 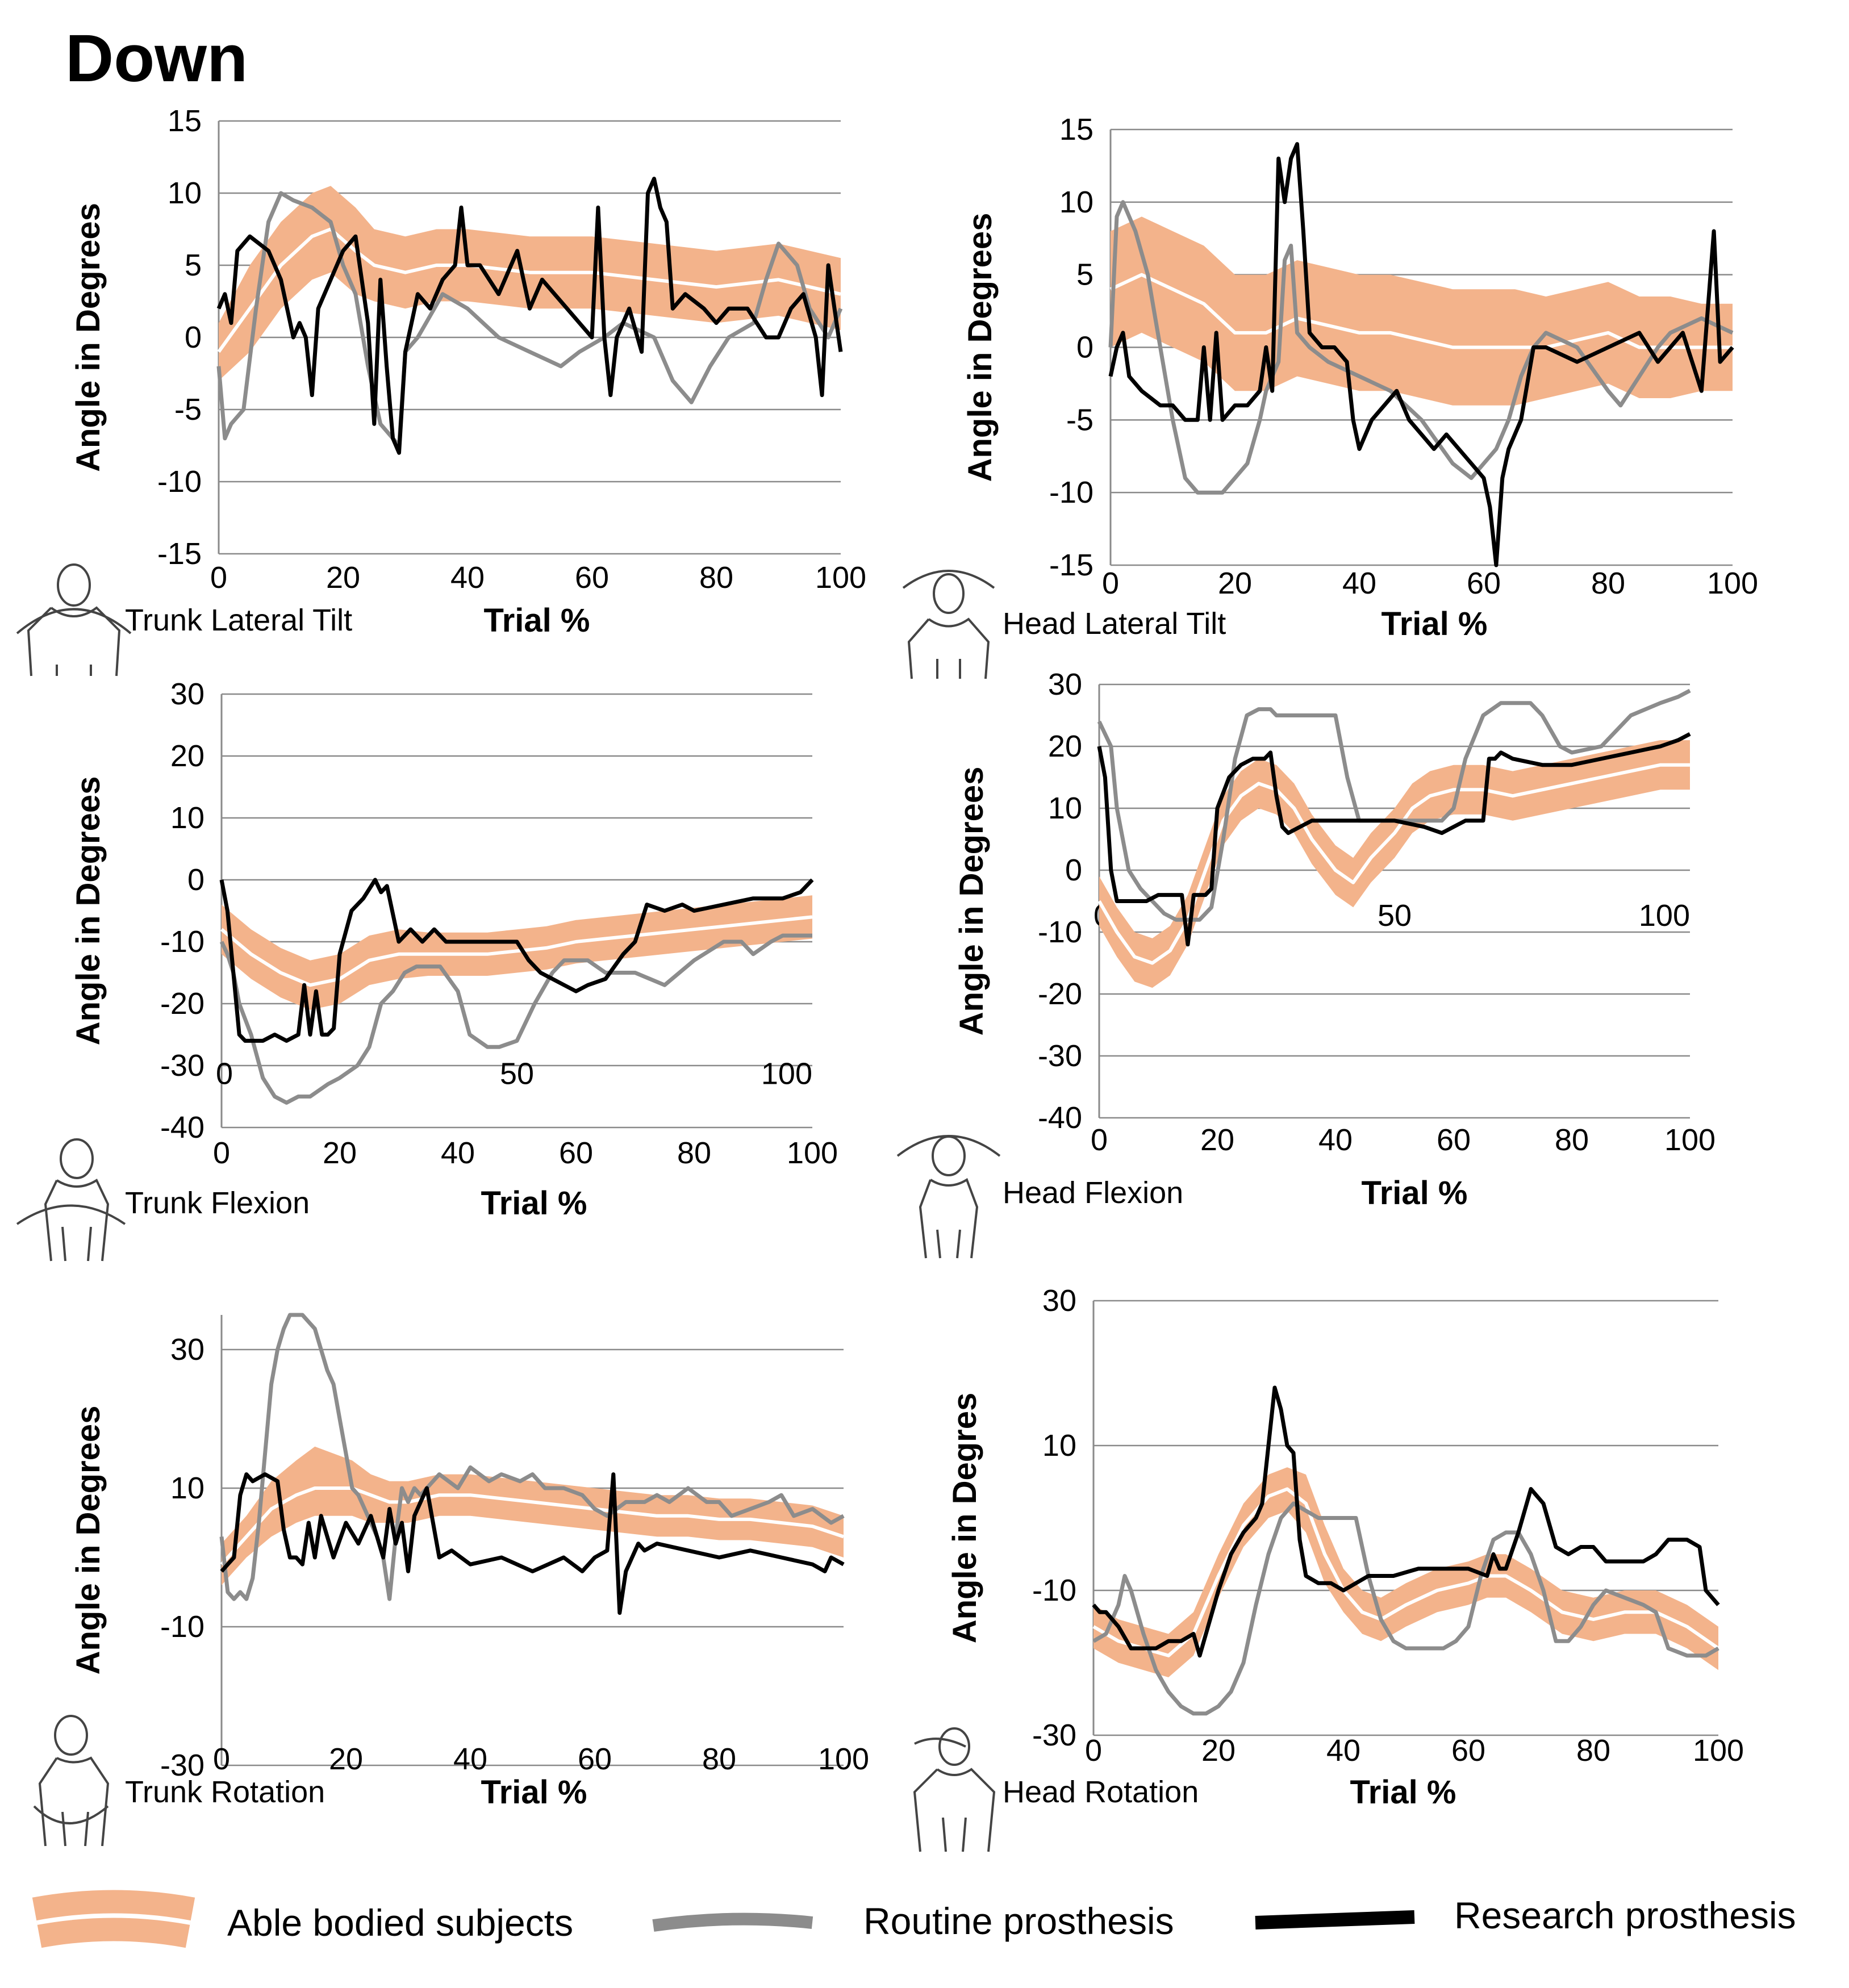 What do you see at coordinates (238, 620) in the screenshot?
I see `panel-label: Trunk Lateral Tilt` at bounding box center [238, 620].